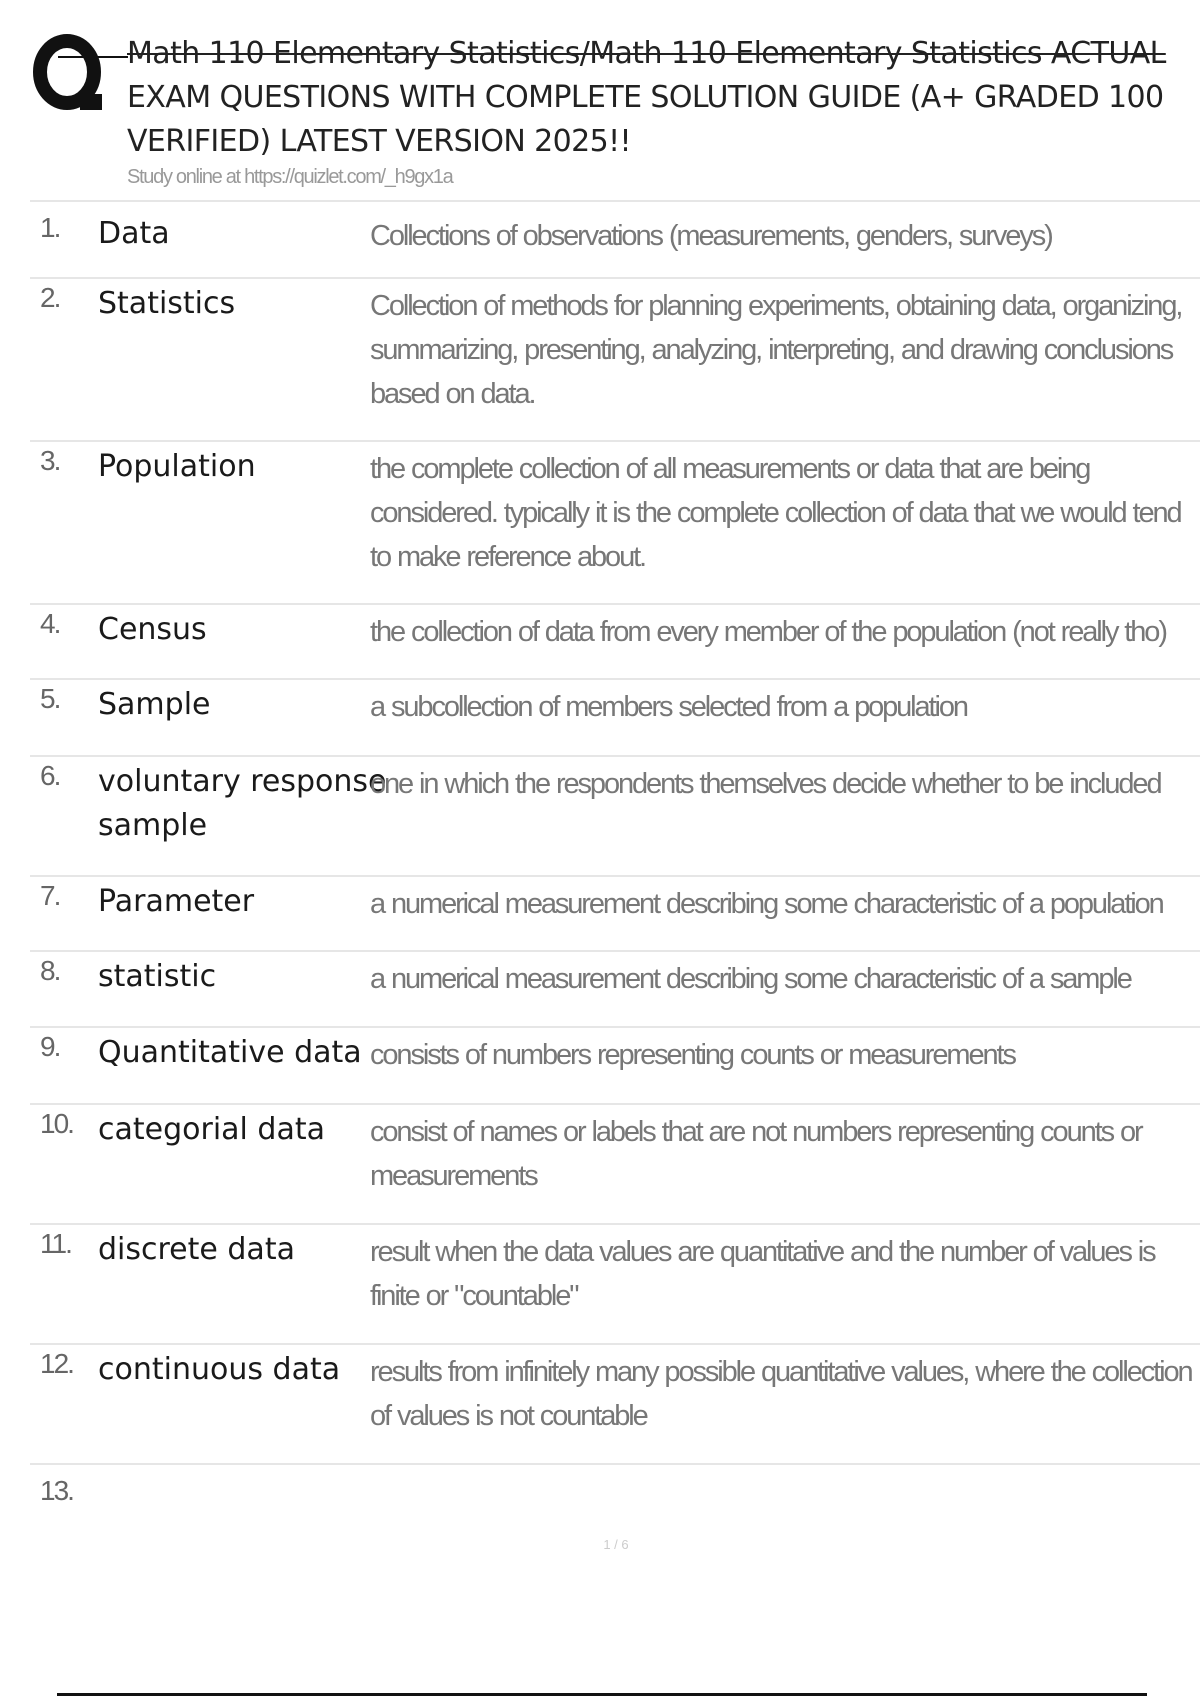 Image resolution: width=1200 pixels, height=1700 pixels. Describe the element at coordinates (67, 72) in the screenshot. I see `quizlet-logo-icon` at that location.